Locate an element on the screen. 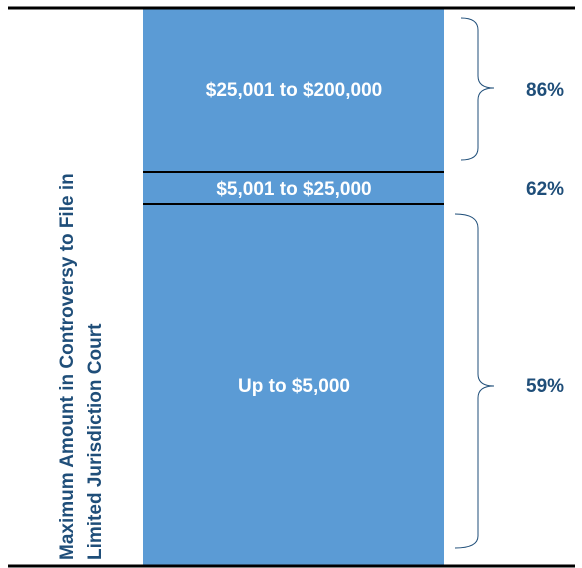 The height and width of the screenshot is (568, 582). bar-segment-middle is located at coordinates (293, 188).